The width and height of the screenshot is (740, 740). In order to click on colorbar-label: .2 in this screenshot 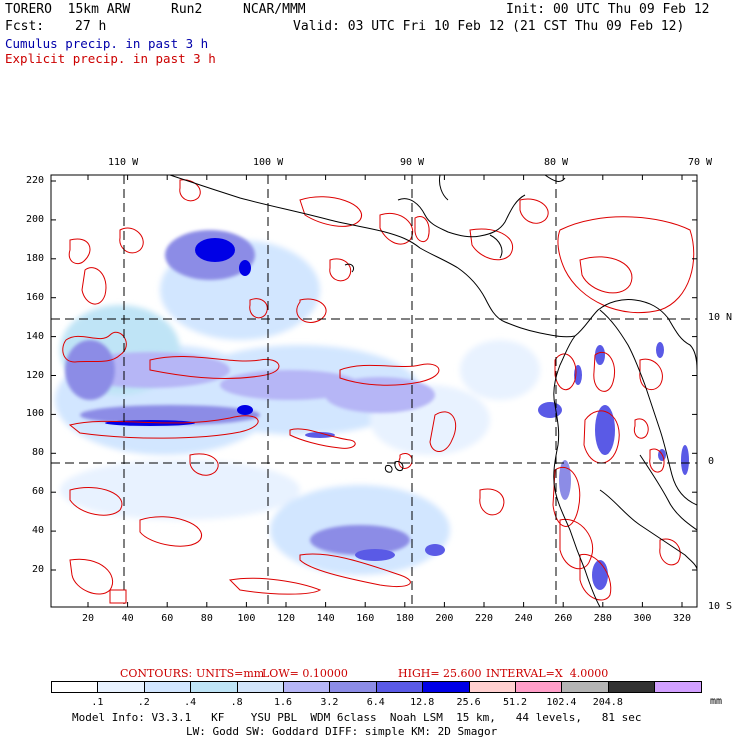, I will do `click(143, 702)`.